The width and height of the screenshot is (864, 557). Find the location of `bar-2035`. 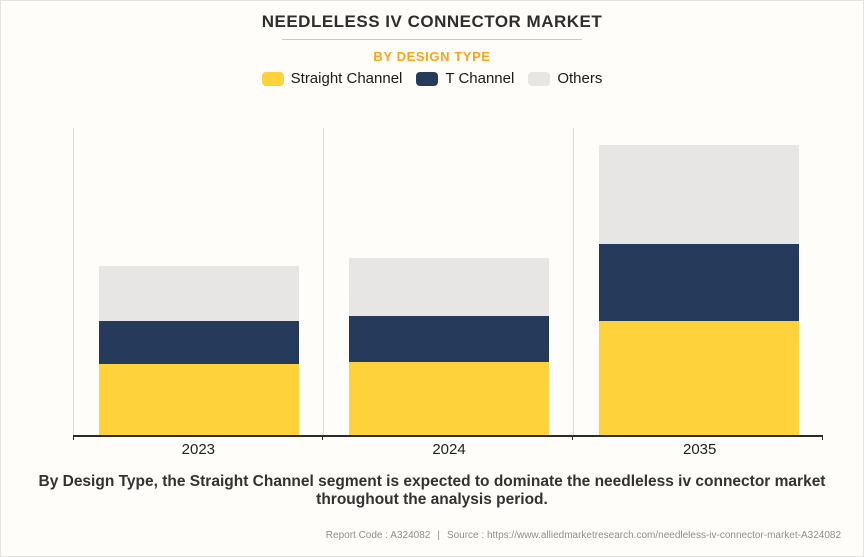

bar-2035 is located at coordinates (698, 281).